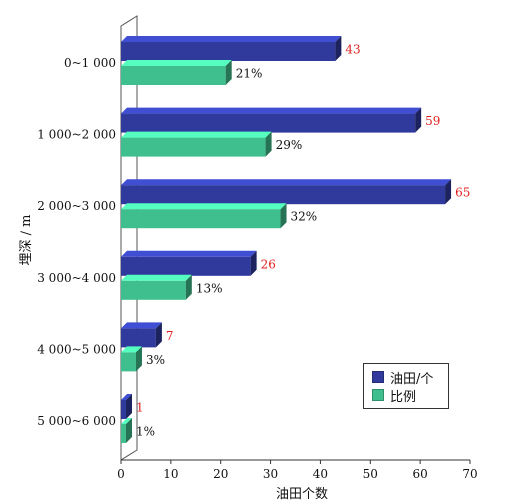  I want to click on legend-item-ratio: 比例, so click(394, 396).